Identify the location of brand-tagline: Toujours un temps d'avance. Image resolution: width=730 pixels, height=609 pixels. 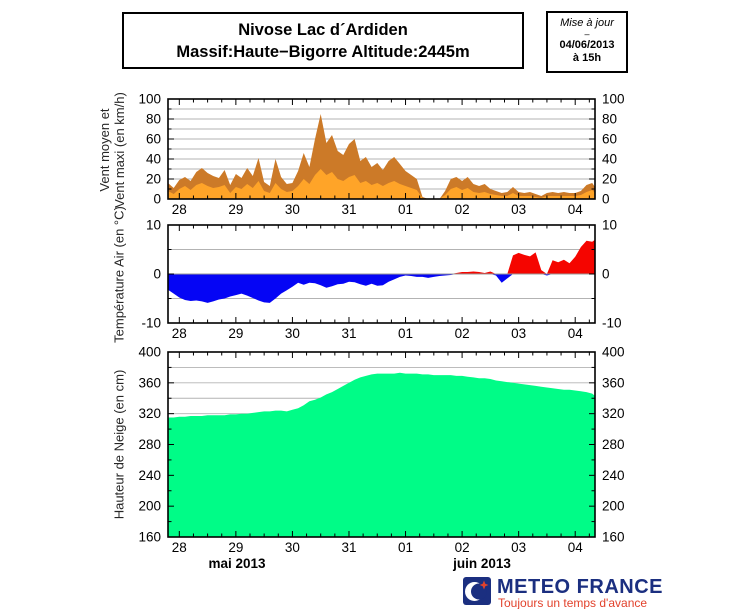
(573, 602).